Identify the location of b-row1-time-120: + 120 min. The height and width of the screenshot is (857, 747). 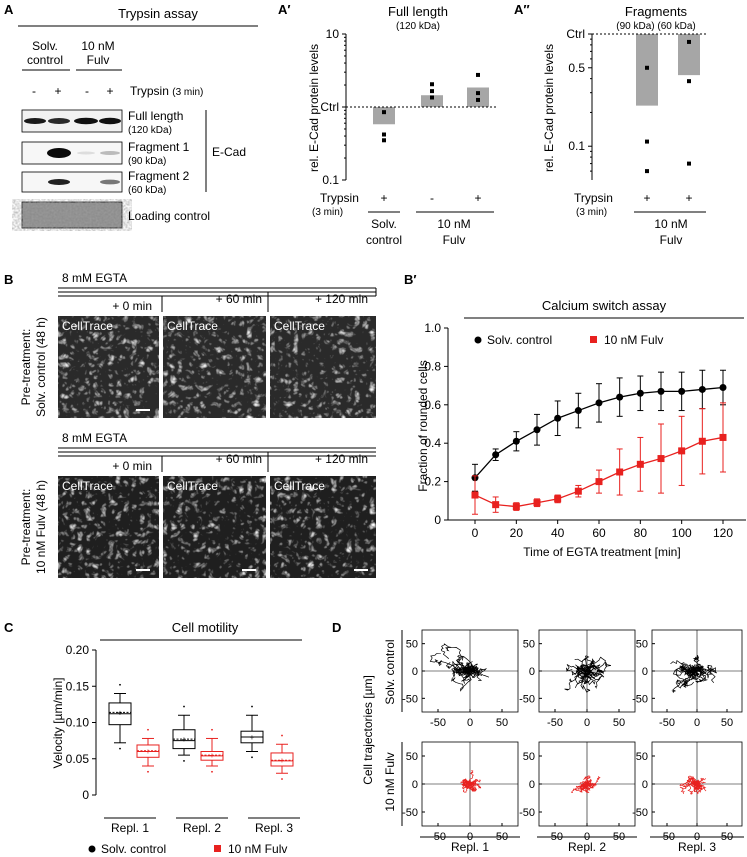
(341, 299).